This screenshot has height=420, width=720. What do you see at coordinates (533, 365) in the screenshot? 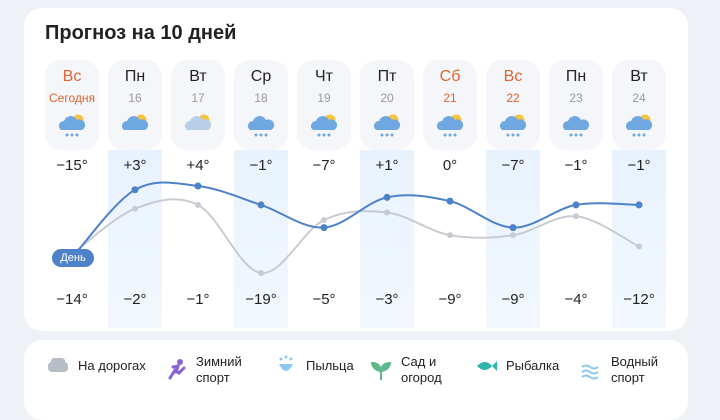
I see `activity-label: Рыбалка` at bounding box center [533, 365].